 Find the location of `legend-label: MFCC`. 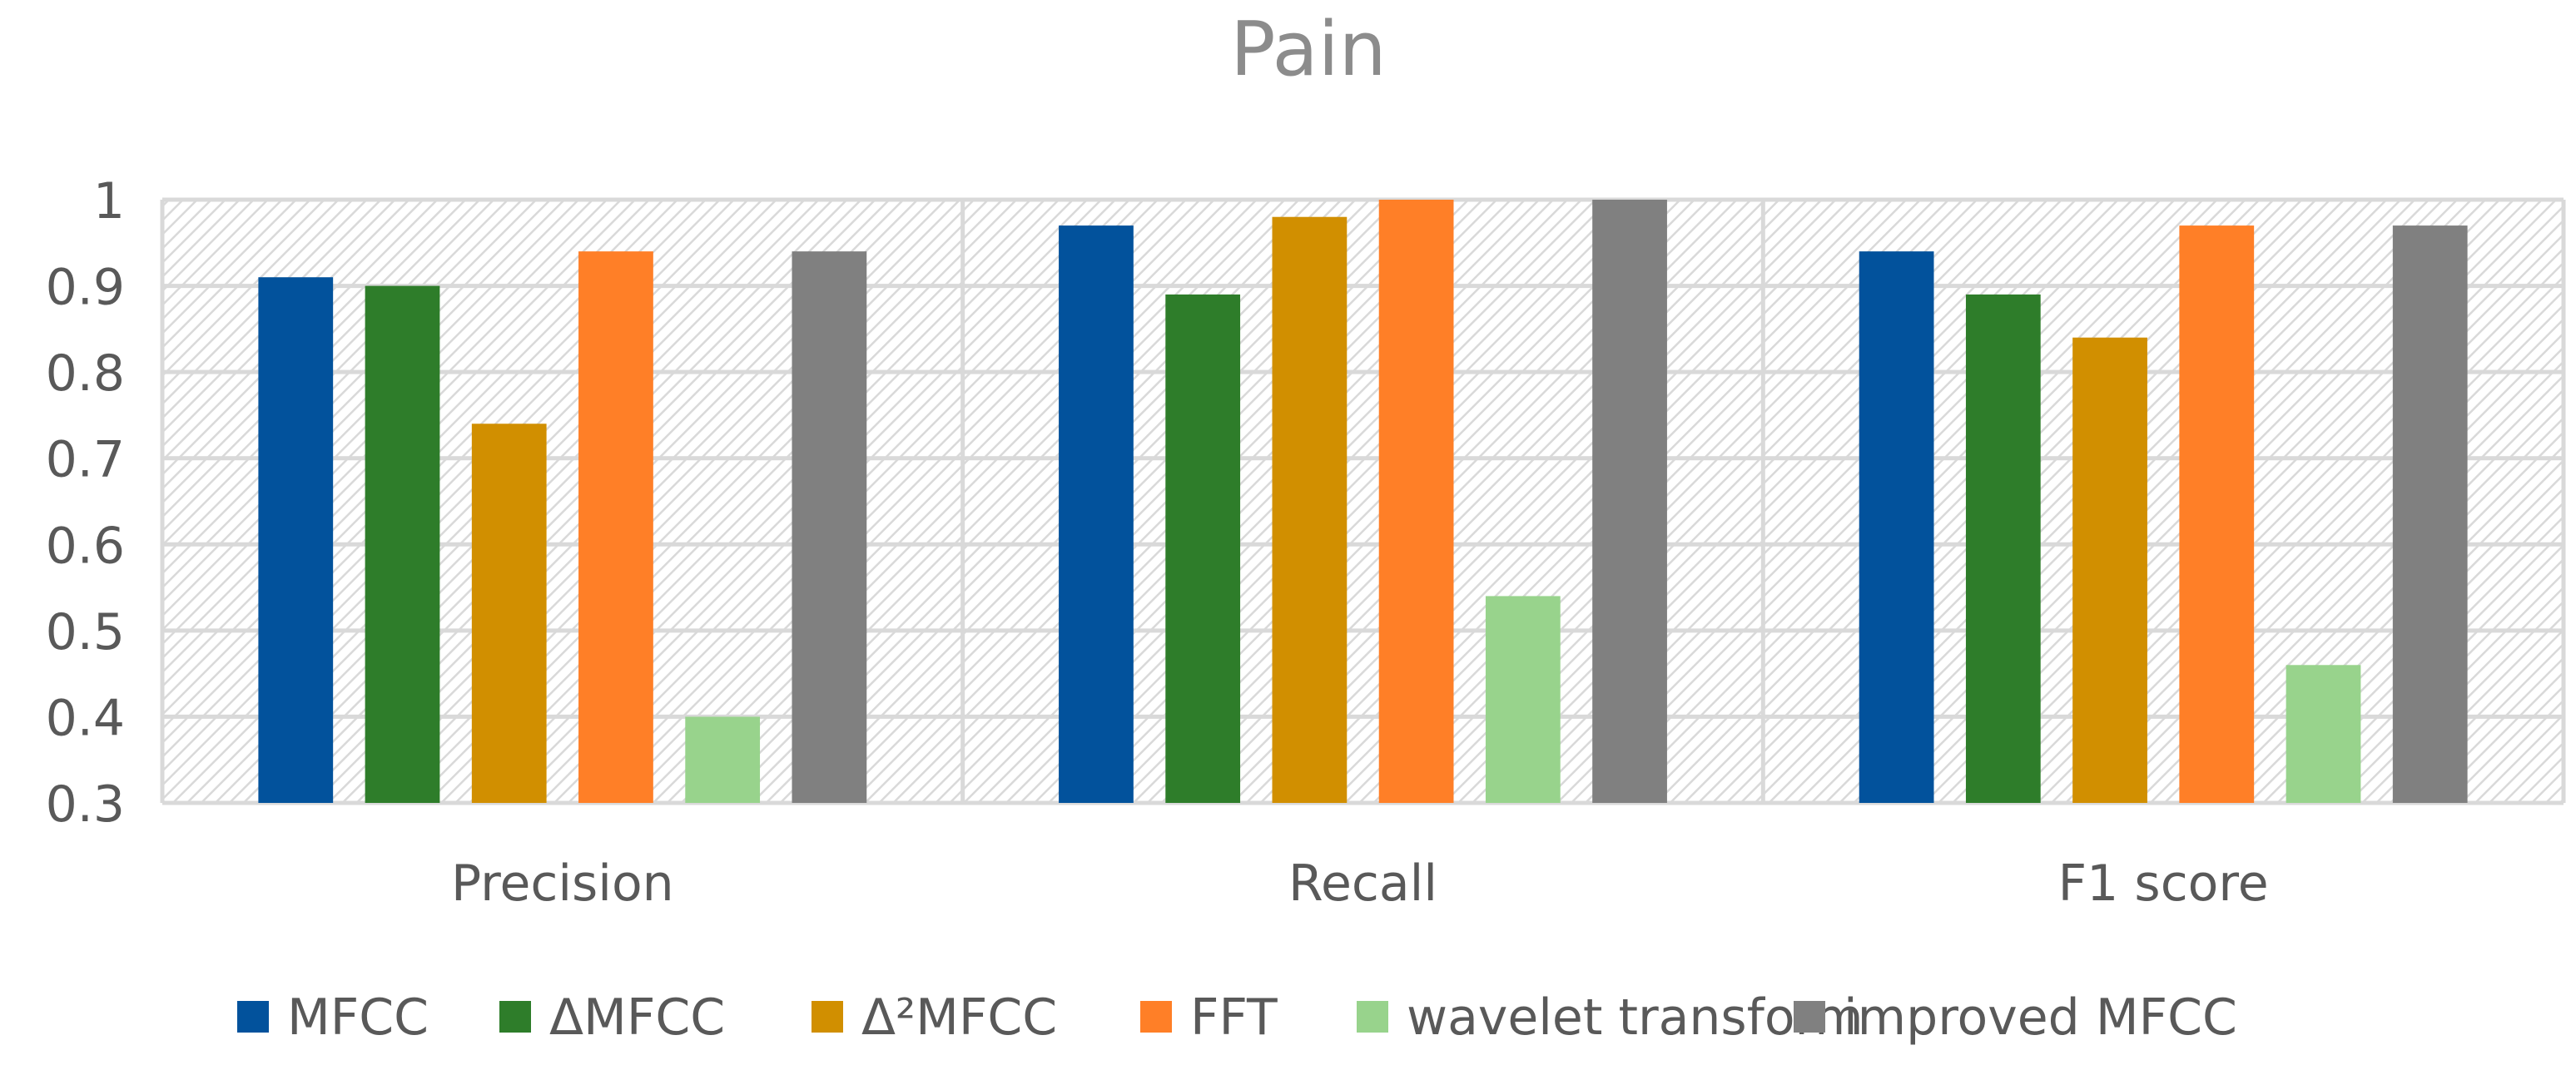

legend-label: MFCC is located at coordinates (358, 1017).